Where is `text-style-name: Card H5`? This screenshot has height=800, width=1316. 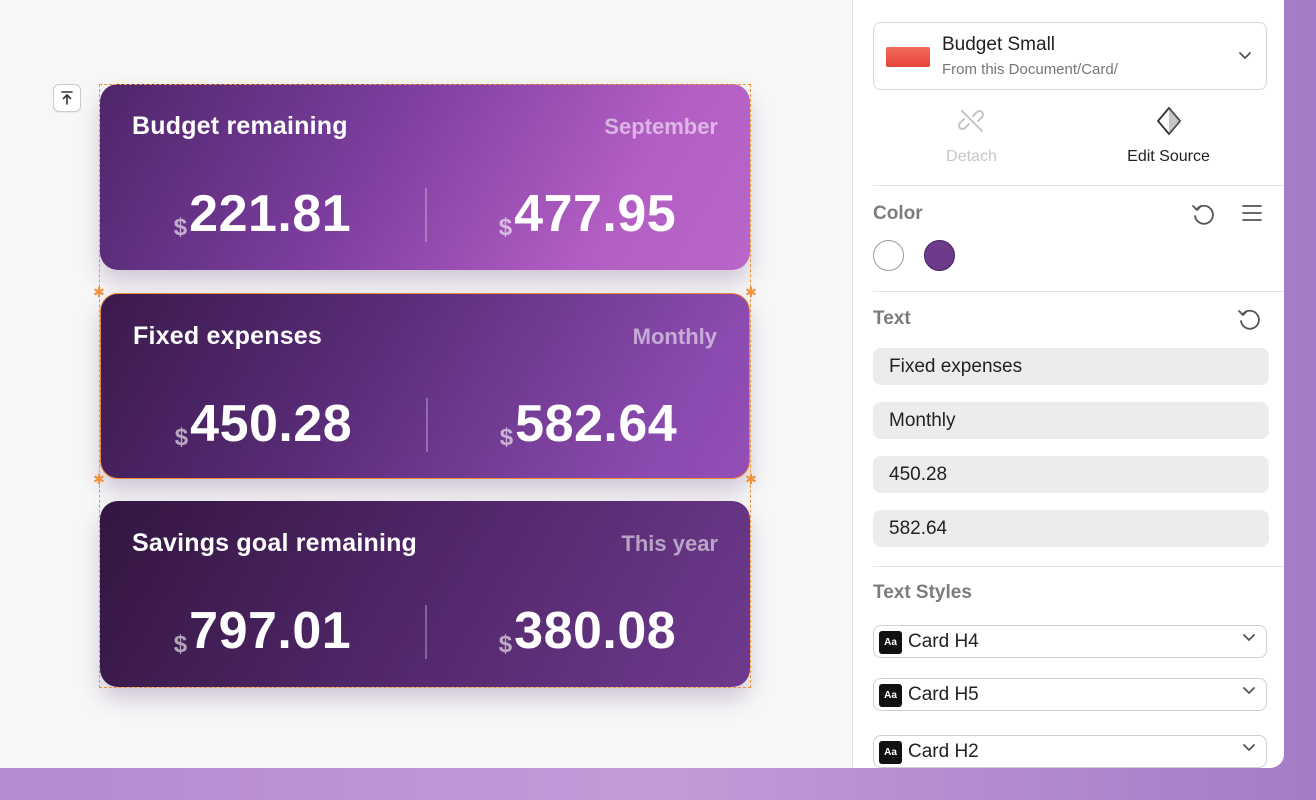 text-style-name: Card H5 is located at coordinates (943, 694).